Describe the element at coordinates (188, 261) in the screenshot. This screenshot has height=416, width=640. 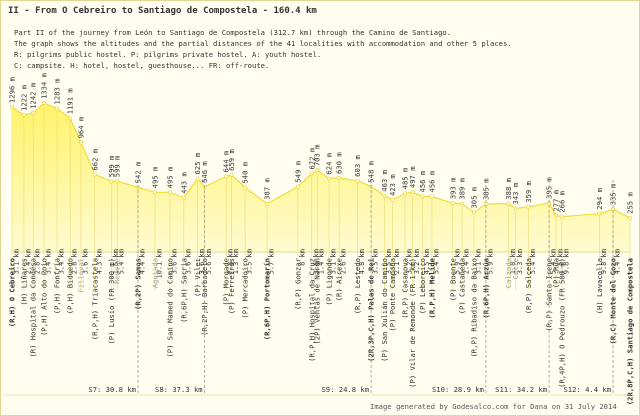
I see `distance-label-13: 3.6 km` at that location.